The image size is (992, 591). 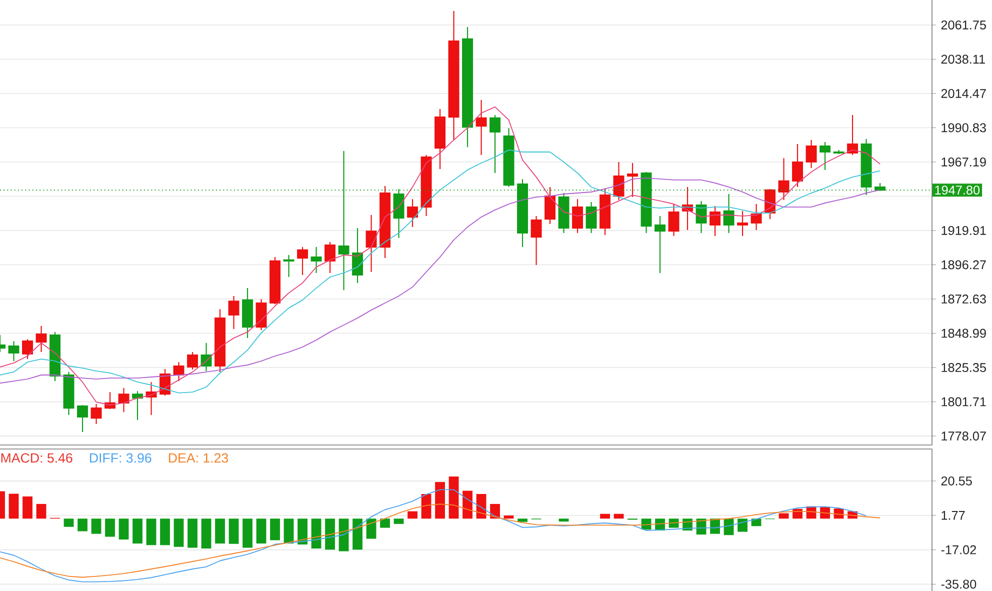 What do you see at coordinates (964, 299) in the screenshot?
I see `y-tick-label: 1872.63` at bounding box center [964, 299].